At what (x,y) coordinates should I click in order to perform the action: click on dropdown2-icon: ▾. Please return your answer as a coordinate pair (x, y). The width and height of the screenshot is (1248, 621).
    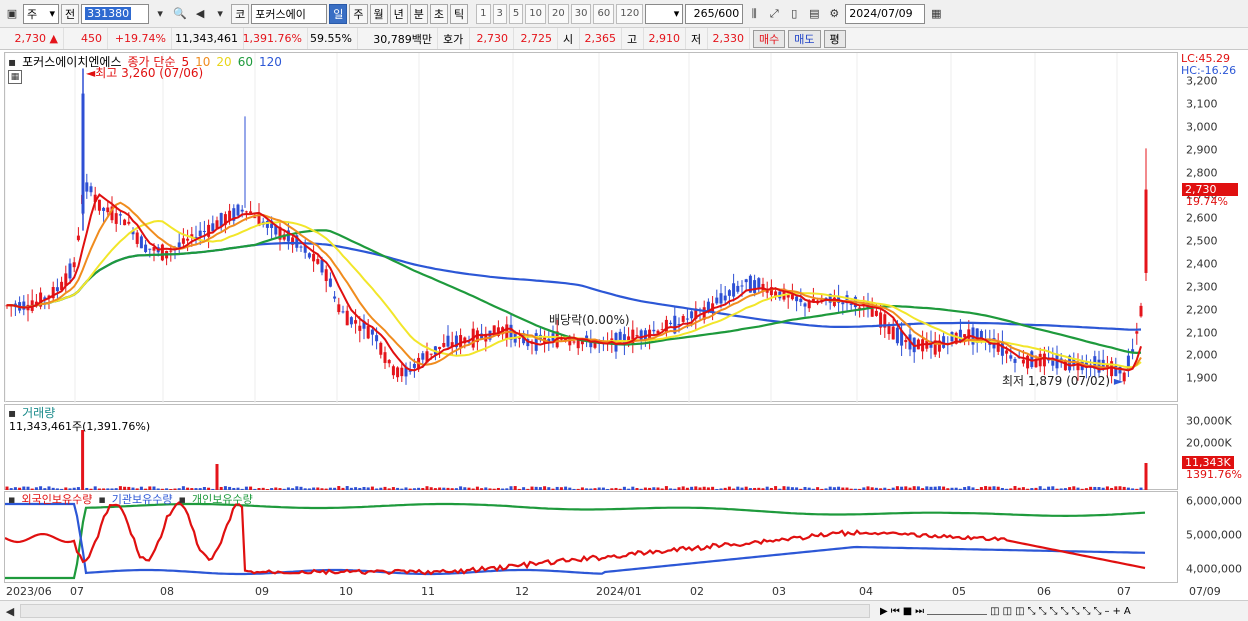
    Looking at the image, I should click on (220, 13).